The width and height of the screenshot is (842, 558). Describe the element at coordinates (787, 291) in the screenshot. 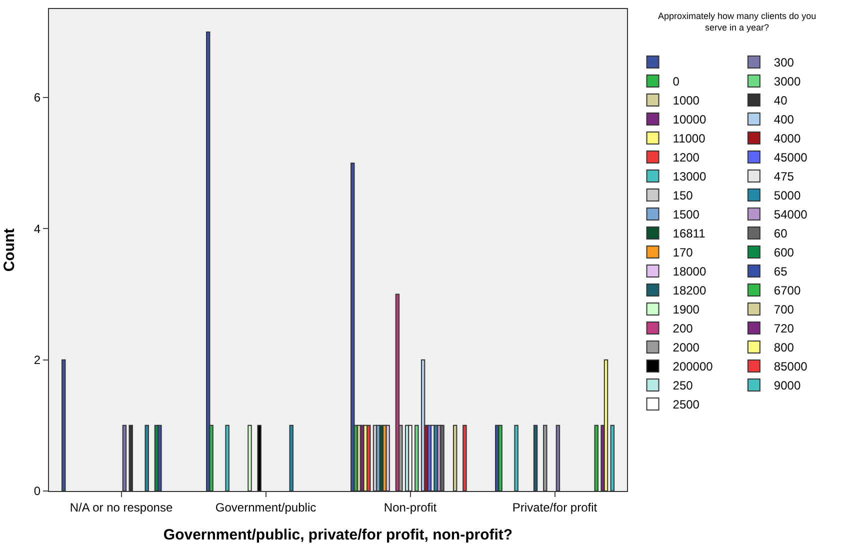

I see `legend-label: 6700` at that location.